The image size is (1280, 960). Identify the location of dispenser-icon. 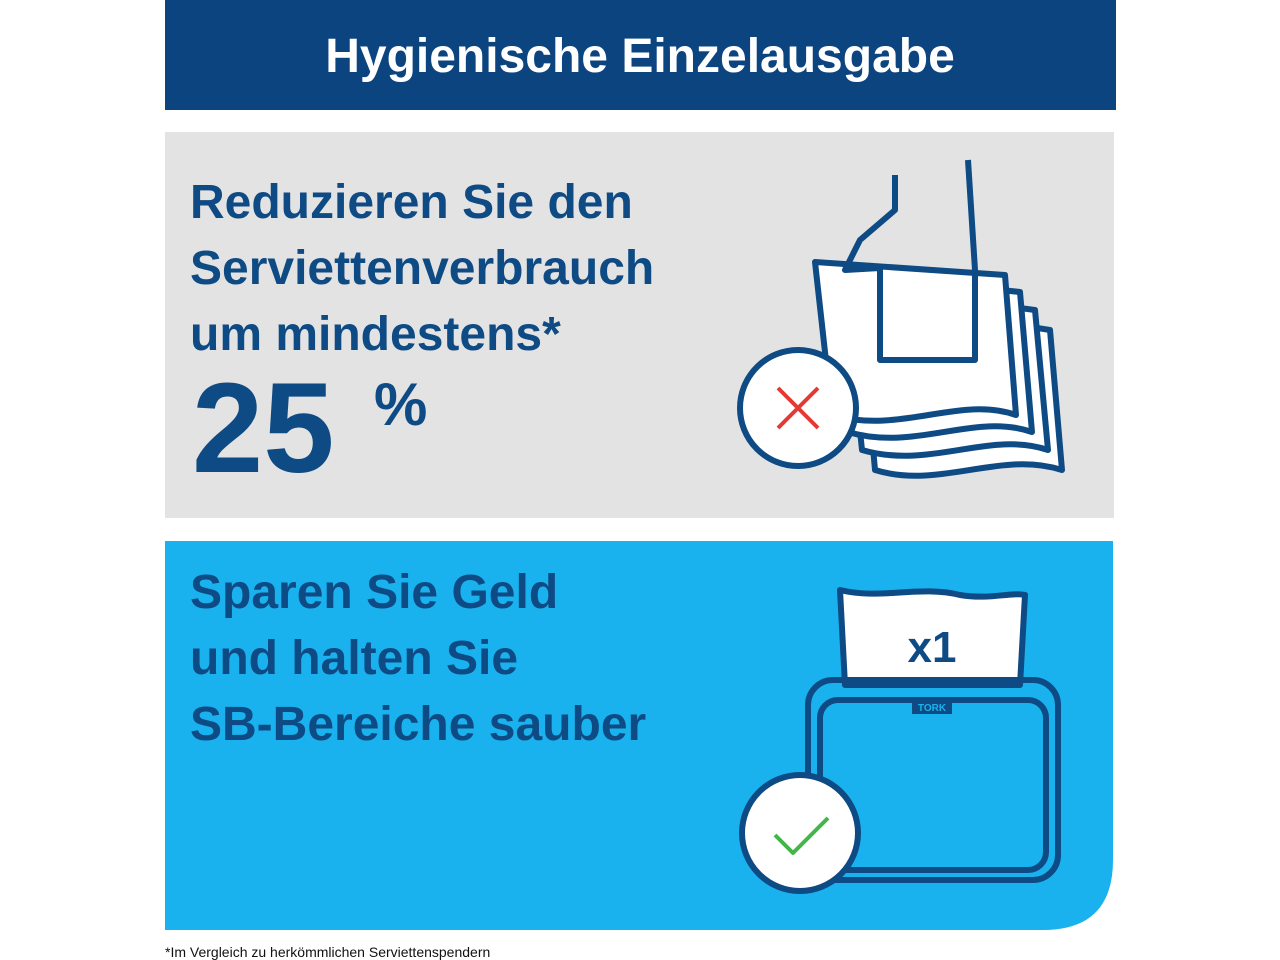
(900, 740).